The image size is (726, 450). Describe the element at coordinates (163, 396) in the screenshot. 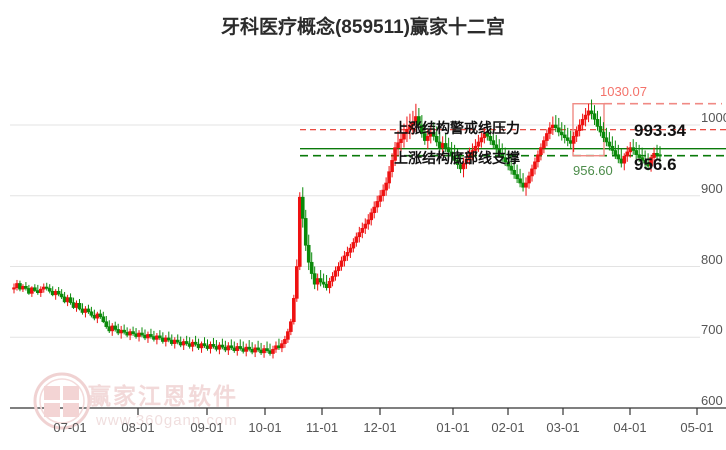

I see `watermark-brand: 赢家江恩软件` at that location.